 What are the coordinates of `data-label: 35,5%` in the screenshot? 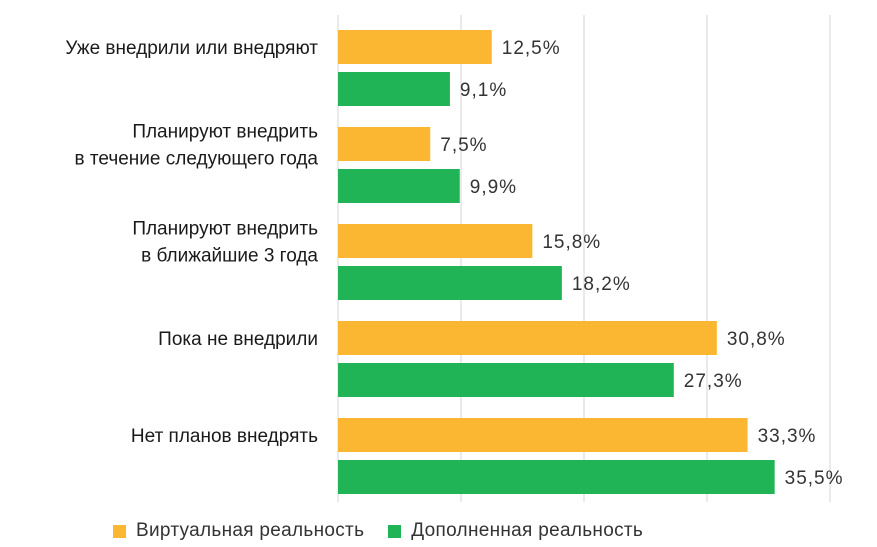 It's located at (814, 478).